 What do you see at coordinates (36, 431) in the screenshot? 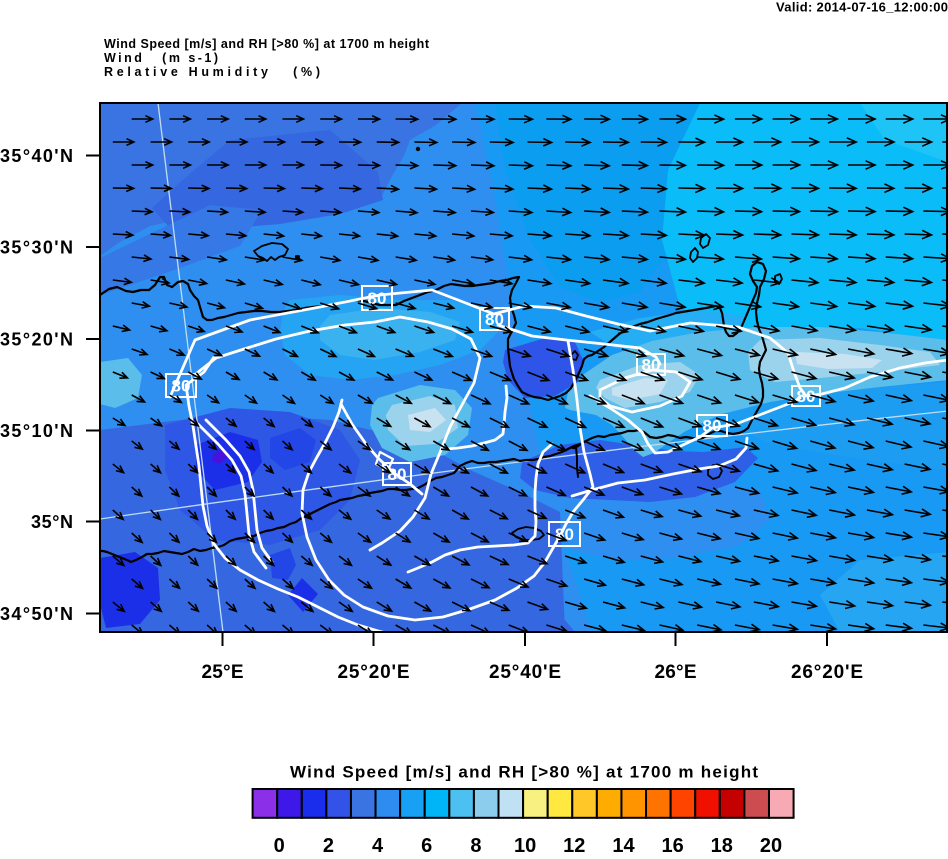
I see `svg-text: 35°10'N` at bounding box center [36, 431].